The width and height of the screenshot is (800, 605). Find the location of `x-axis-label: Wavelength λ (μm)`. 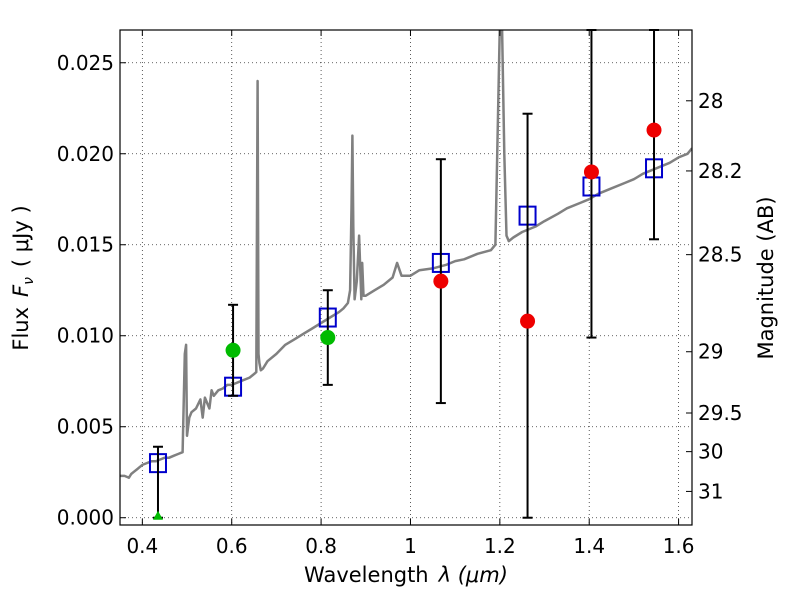

x-axis-label: Wavelength λ (μm) is located at coordinates (406, 575).